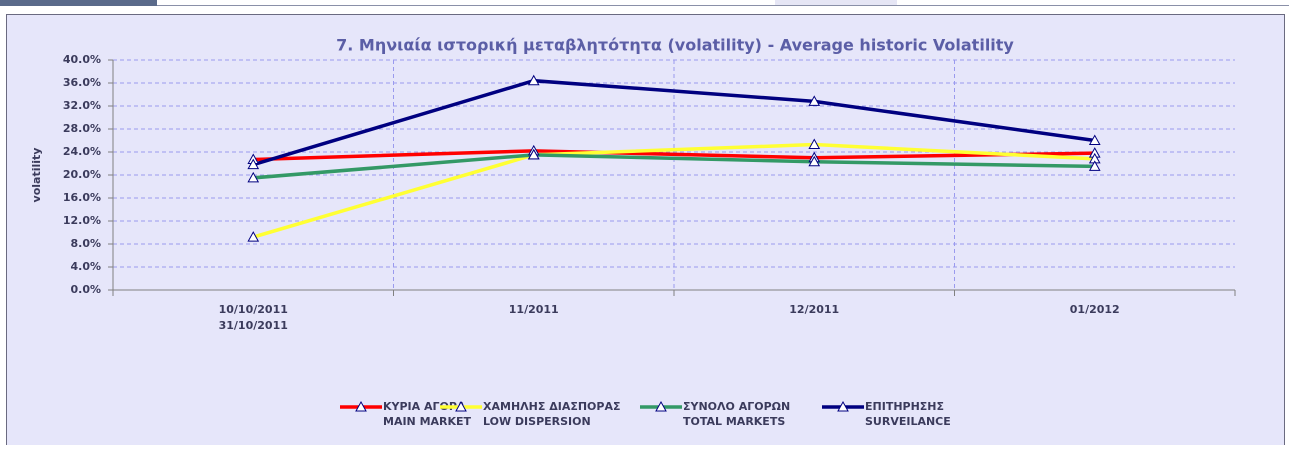 Image resolution: width=1289 pixels, height=449 pixels. I want to click on x-tick-label: 01/2012, so click(1095, 309).